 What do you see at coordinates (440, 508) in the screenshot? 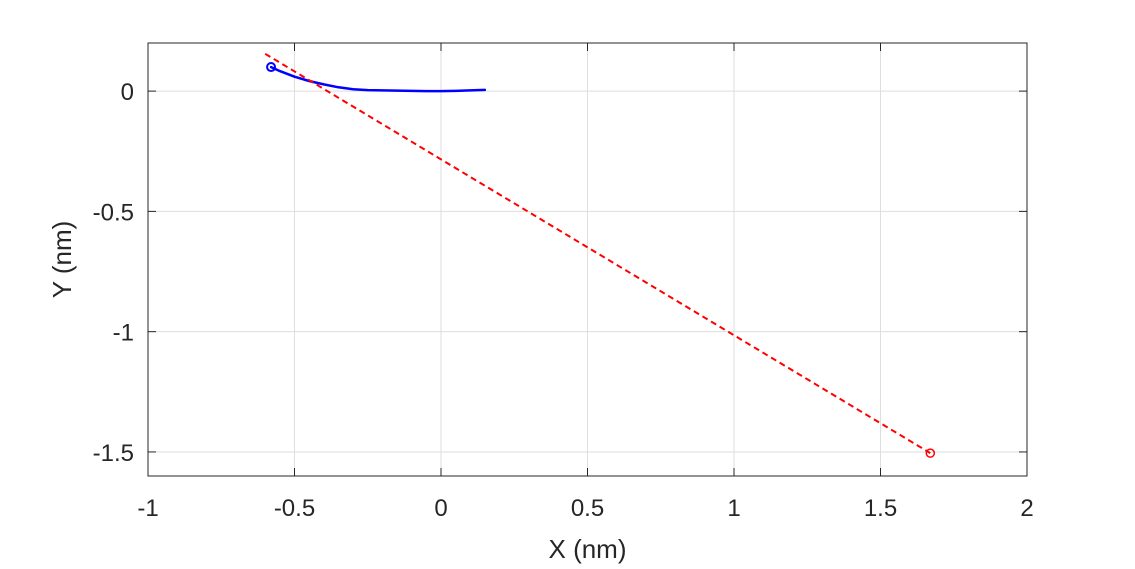
I see `x-tick-label: 0` at bounding box center [440, 508].